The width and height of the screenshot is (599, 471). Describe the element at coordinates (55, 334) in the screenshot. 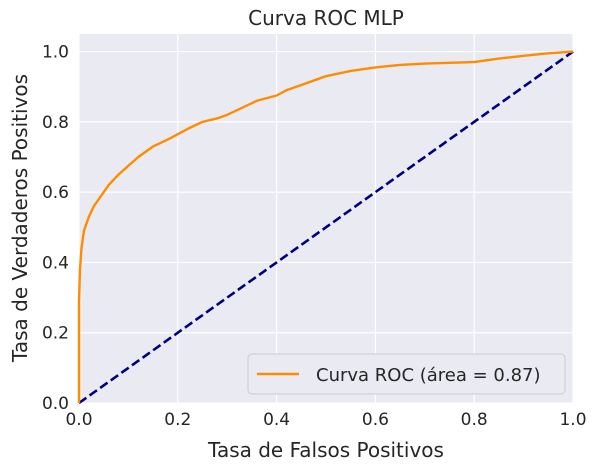

I see `y-tick-label: 0.2` at that location.